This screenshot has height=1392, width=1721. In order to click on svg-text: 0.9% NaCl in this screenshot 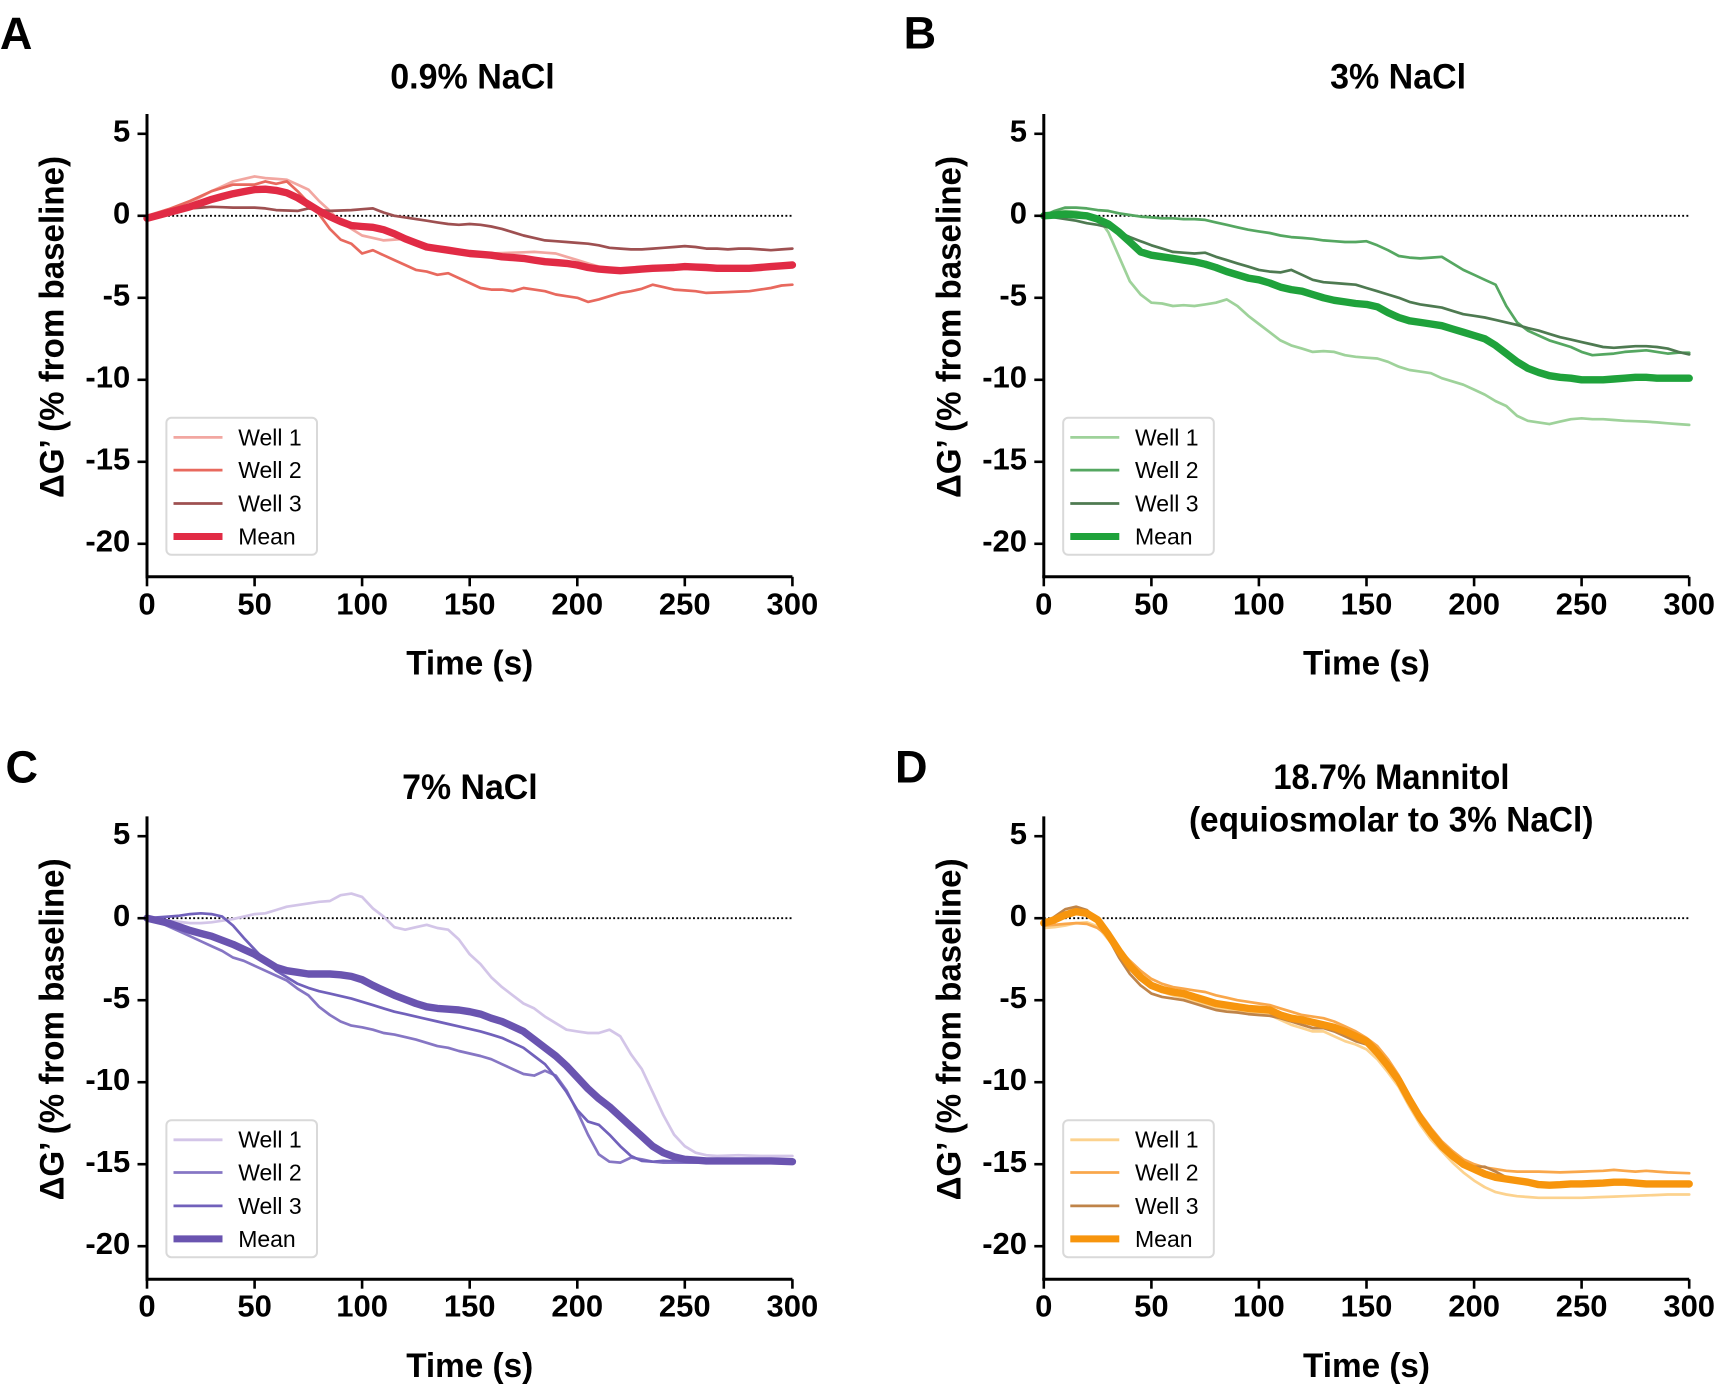, I will do `click(472, 76)`.